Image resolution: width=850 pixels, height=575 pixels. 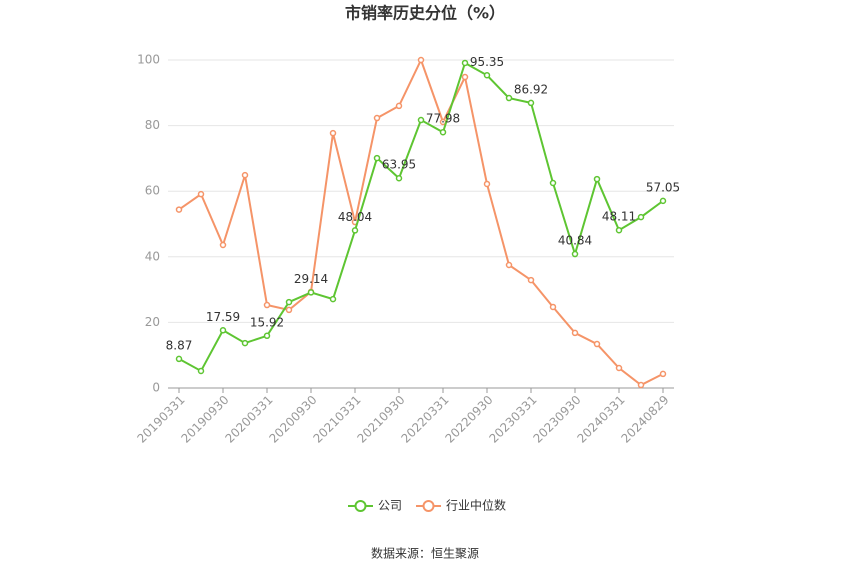 I want to click on data-label: 95.35, so click(x=487, y=62).